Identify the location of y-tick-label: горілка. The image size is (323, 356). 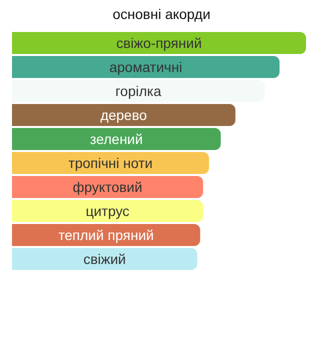
(138, 91).